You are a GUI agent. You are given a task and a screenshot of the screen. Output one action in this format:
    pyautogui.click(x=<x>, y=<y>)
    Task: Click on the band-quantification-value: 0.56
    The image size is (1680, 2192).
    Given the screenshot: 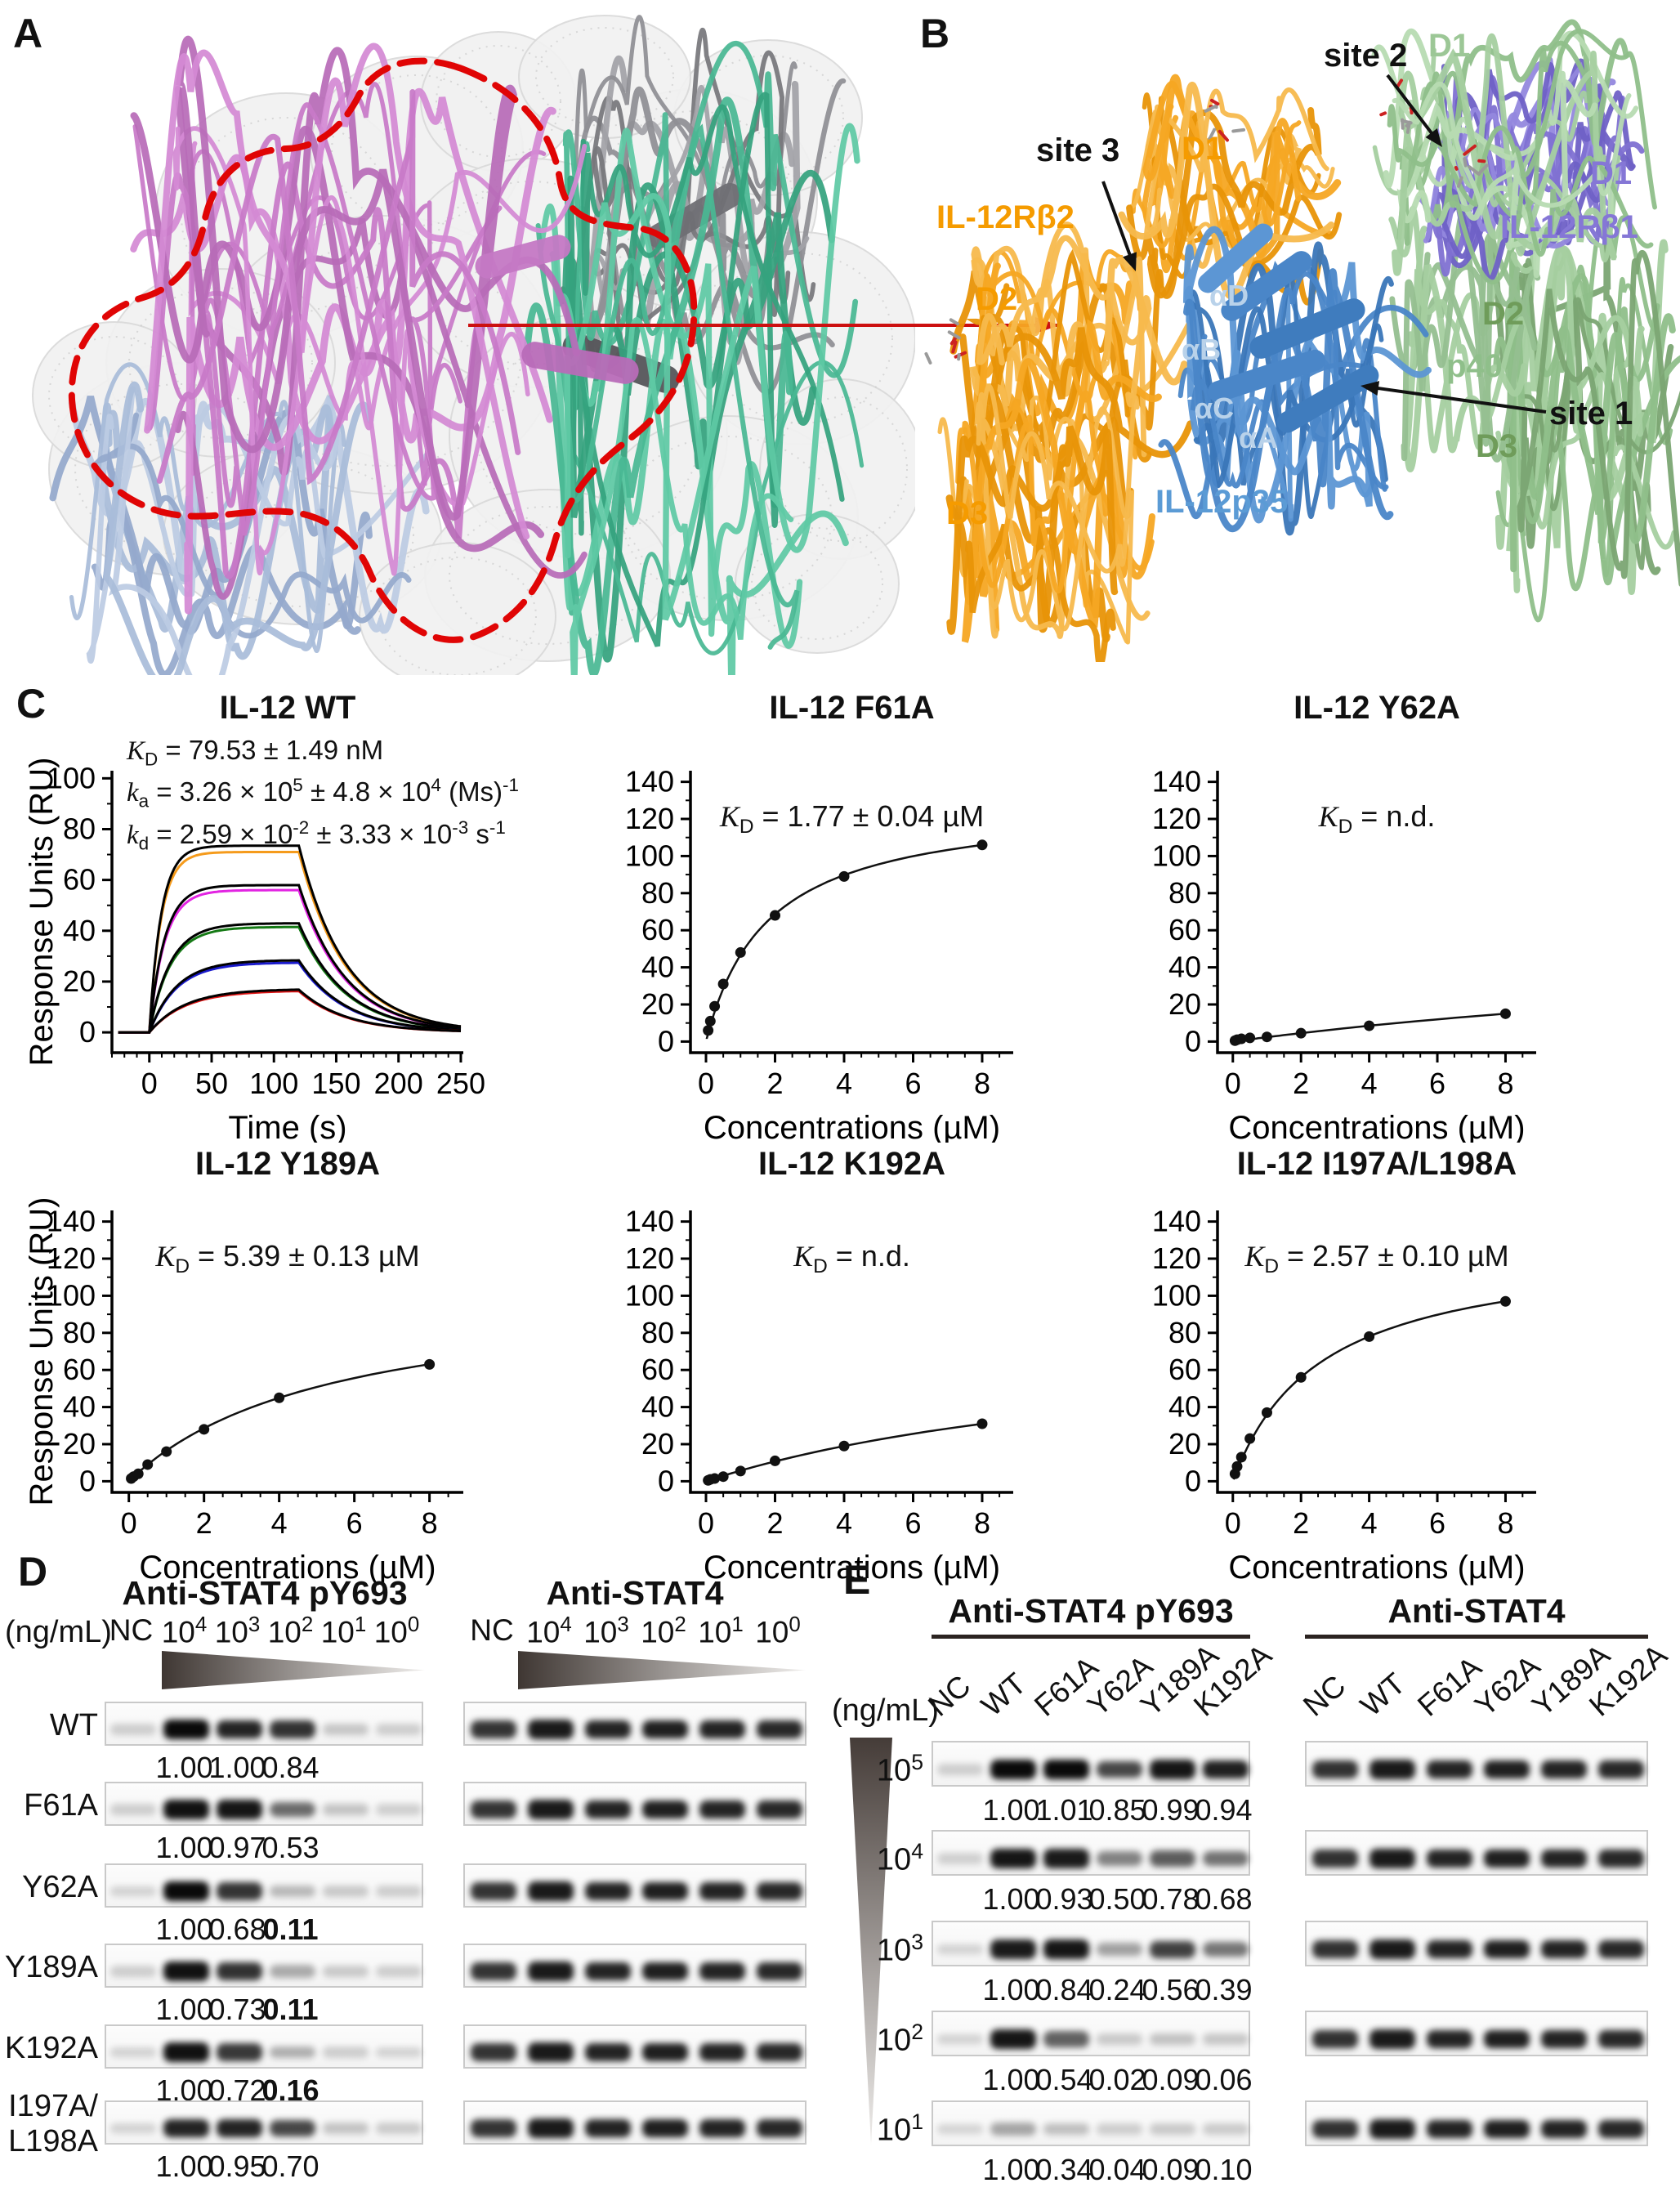 What is the action you would take?
    pyautogui.click(x=1171, y=1989)
    